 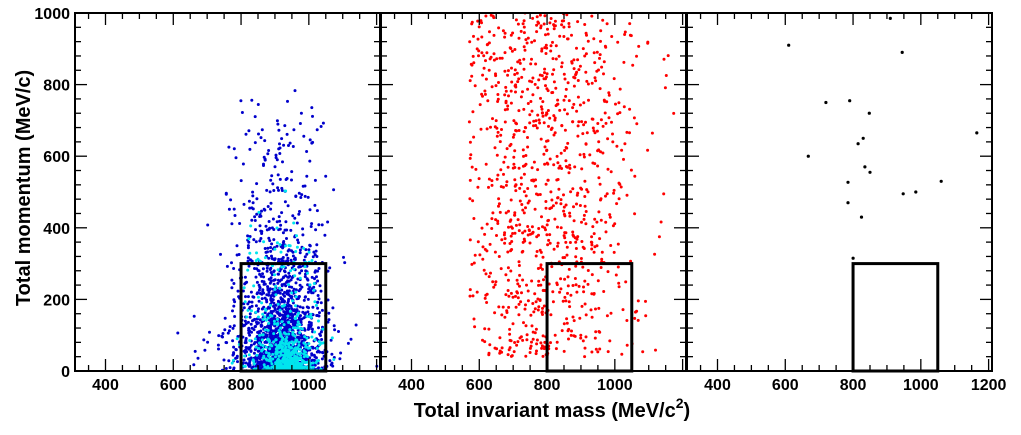 What do you see at coordinates (547, 385) in the screenshot?
I see `x-tick-label: 800` at bounding box center [547, 385].